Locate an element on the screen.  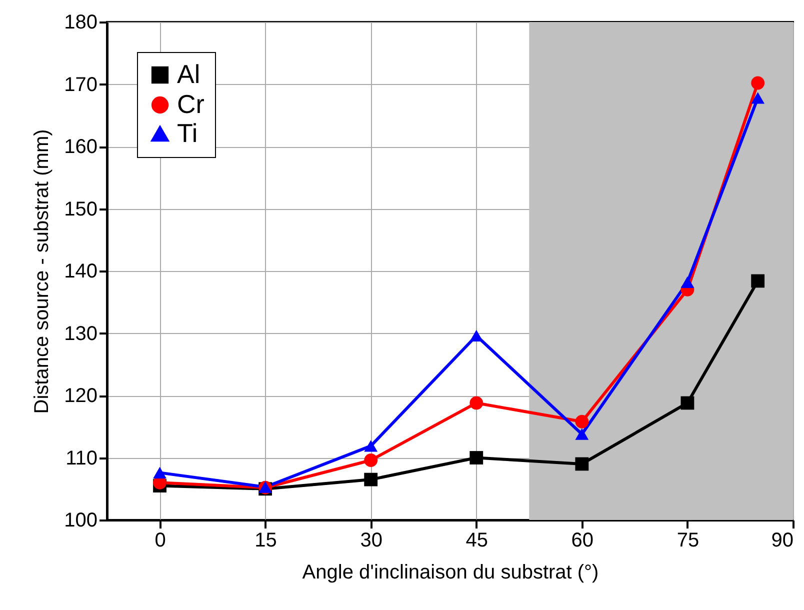
x-tick-label: 90 is located at coordinates (782, 541).